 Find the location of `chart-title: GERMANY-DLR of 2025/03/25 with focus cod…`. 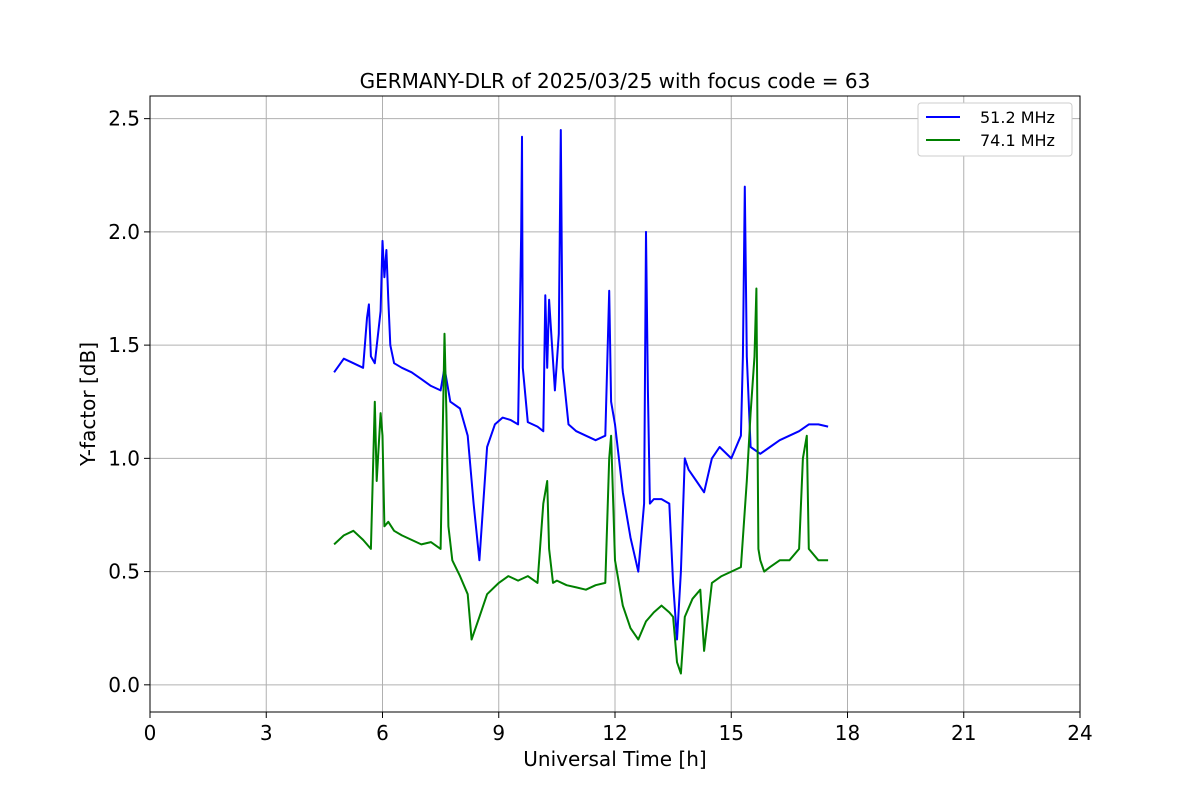

chart-title: GERMANY-DLR of 2025/03/25 with focus cod… is located at coordinates (615, 81).